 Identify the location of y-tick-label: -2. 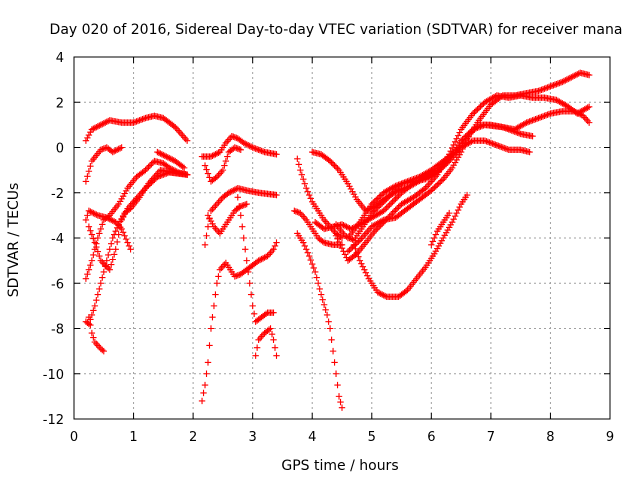
(57, 194).